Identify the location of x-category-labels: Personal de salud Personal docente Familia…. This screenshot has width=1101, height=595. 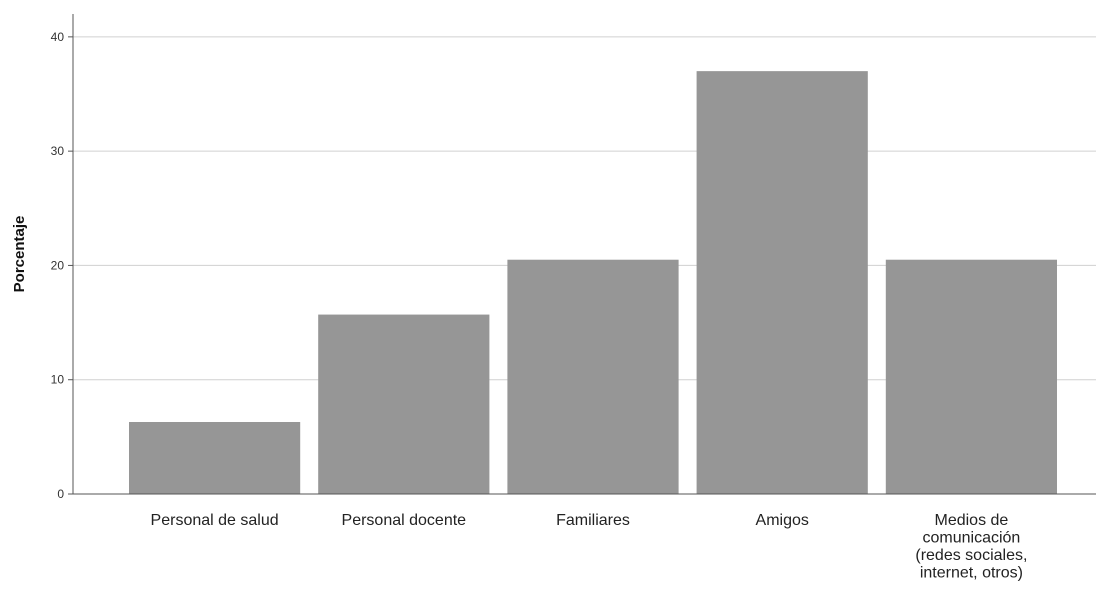
(589, 547).